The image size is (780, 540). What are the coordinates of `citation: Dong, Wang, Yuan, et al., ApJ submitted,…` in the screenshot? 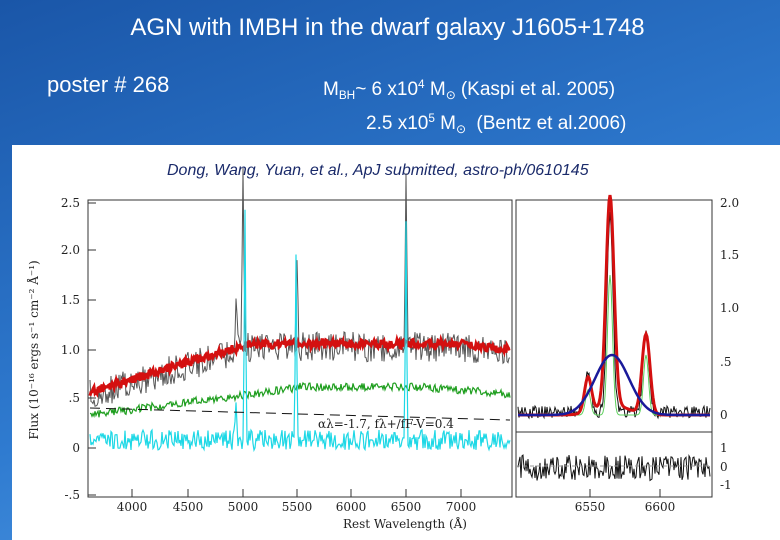 It's located at (378, 170).